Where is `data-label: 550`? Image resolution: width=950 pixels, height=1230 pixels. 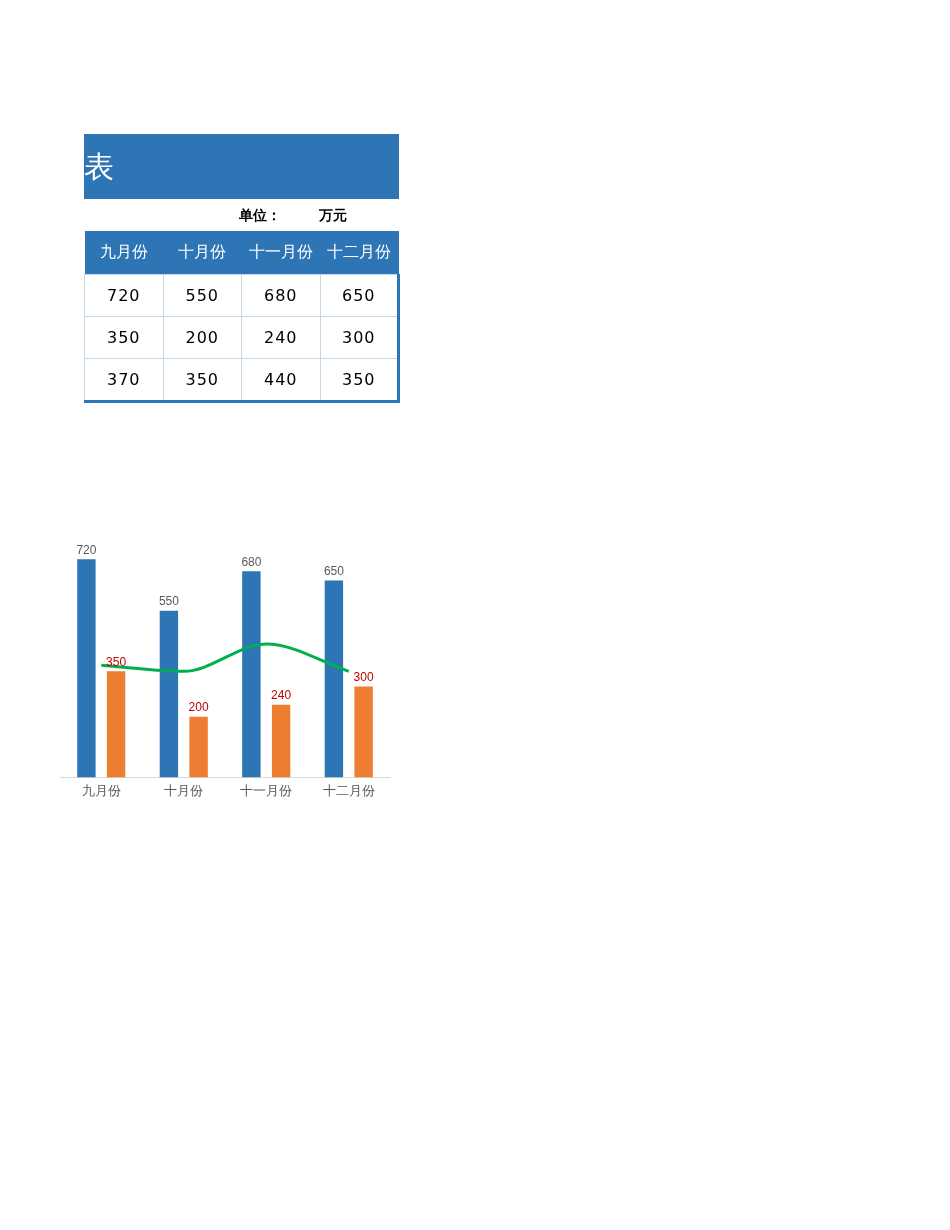 data-label: 550 is located at coordinates (202, 295).